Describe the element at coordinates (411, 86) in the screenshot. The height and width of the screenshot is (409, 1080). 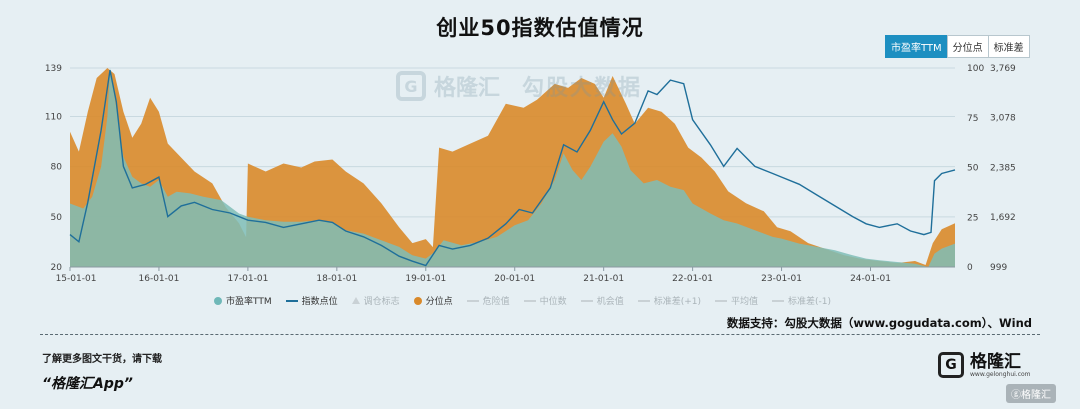
I see `watermark-logo-icon: G` at that location.